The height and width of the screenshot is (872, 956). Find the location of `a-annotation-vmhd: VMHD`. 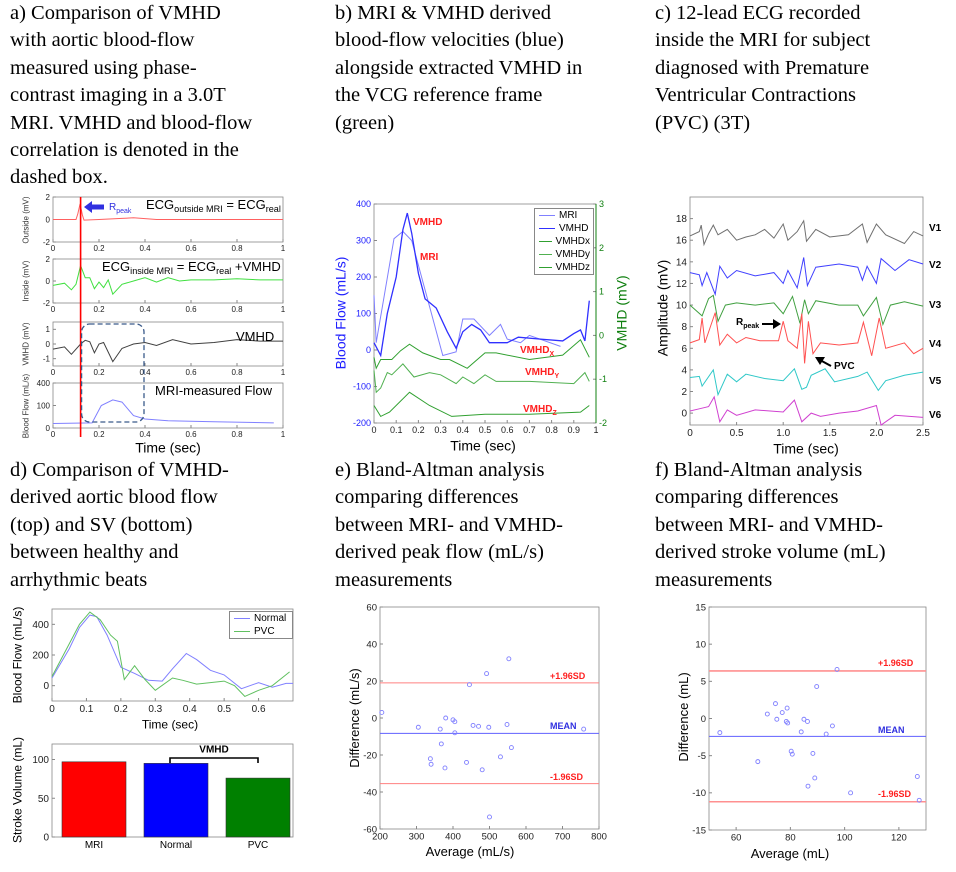

a-annotation-vmhd: VMHD is located at coordinates (255, 336).